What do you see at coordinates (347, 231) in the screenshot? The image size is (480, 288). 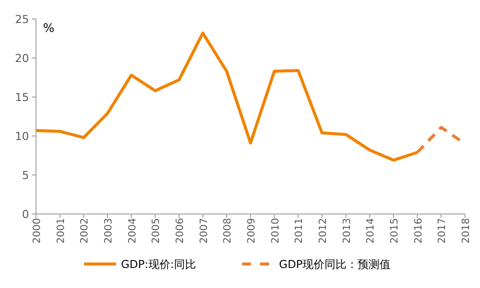 I see `x-tick-label: 2013` at bounding box center [347, 231].